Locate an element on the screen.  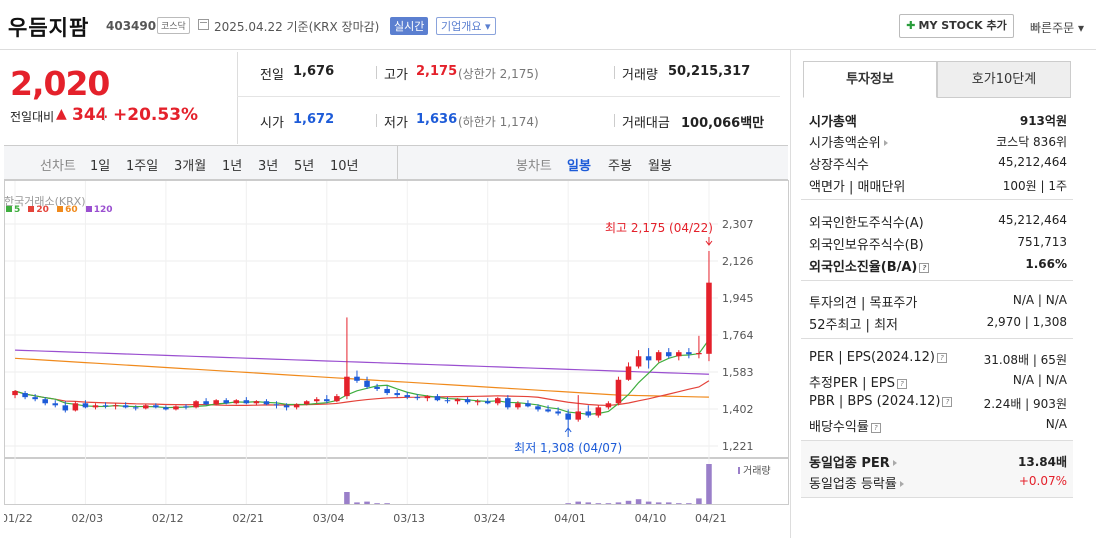
low-label: 저가 is located at coordinates (396, 123).